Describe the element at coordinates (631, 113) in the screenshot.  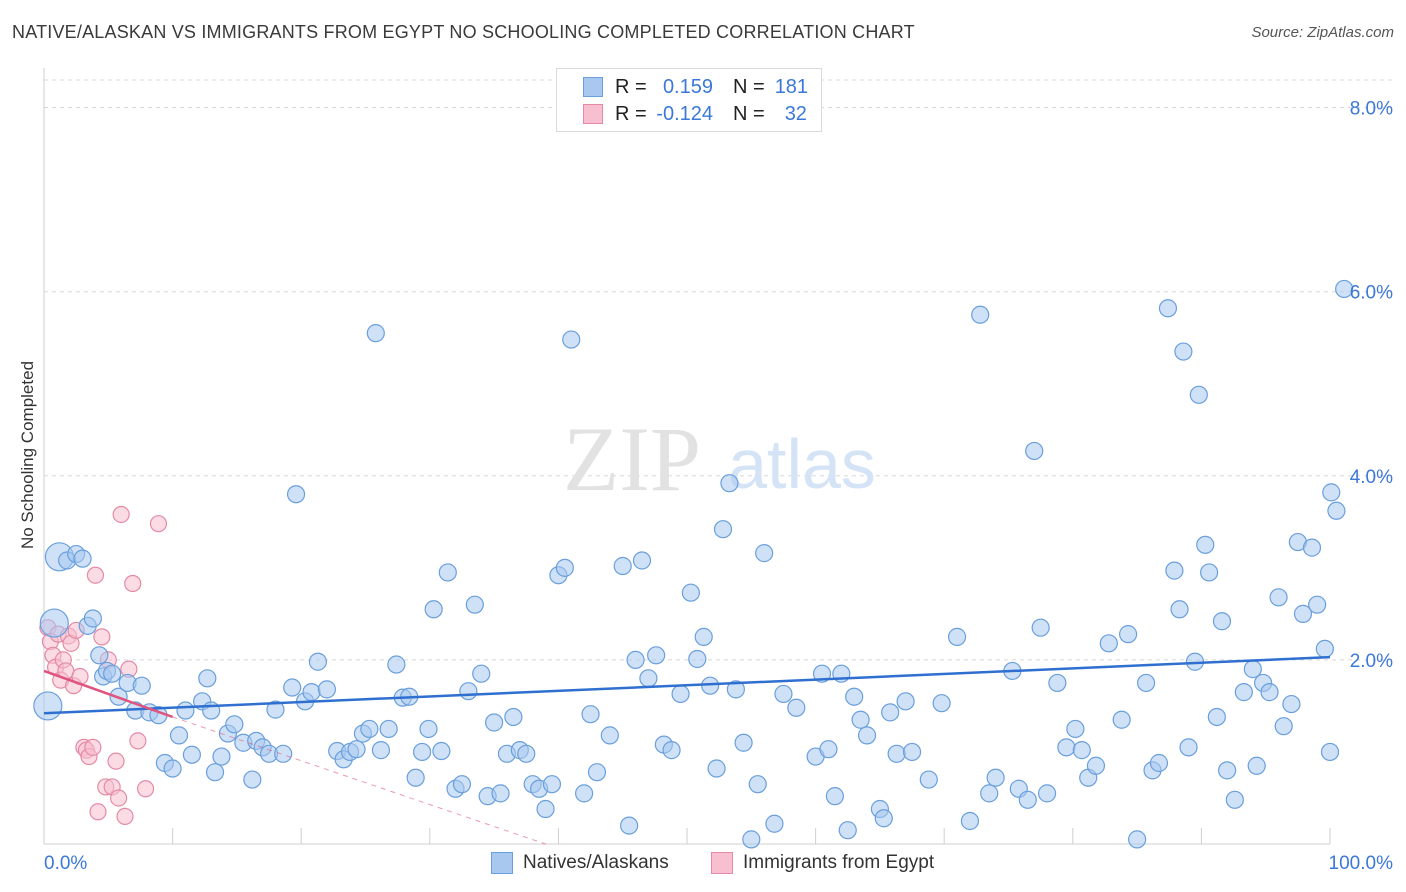
I see `legend-r-label: R =` at that location.